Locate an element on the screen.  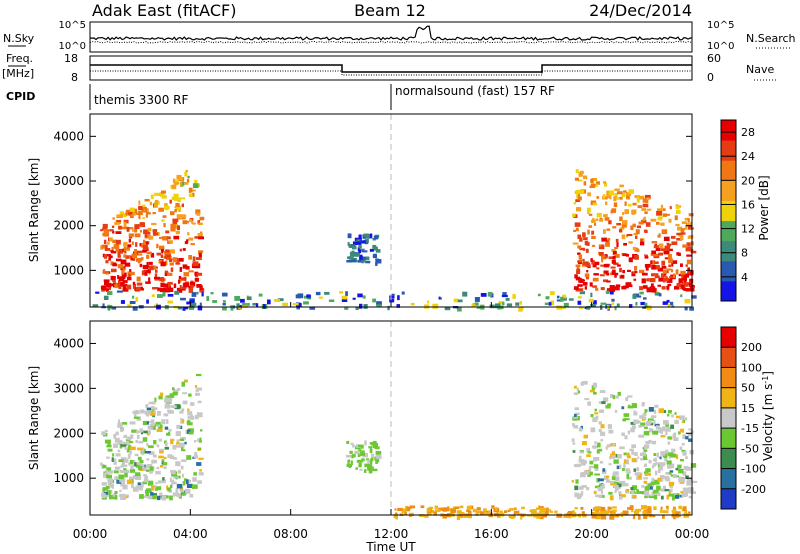
nave-tick-bottom: 0 is located at coordinates (710, 77).